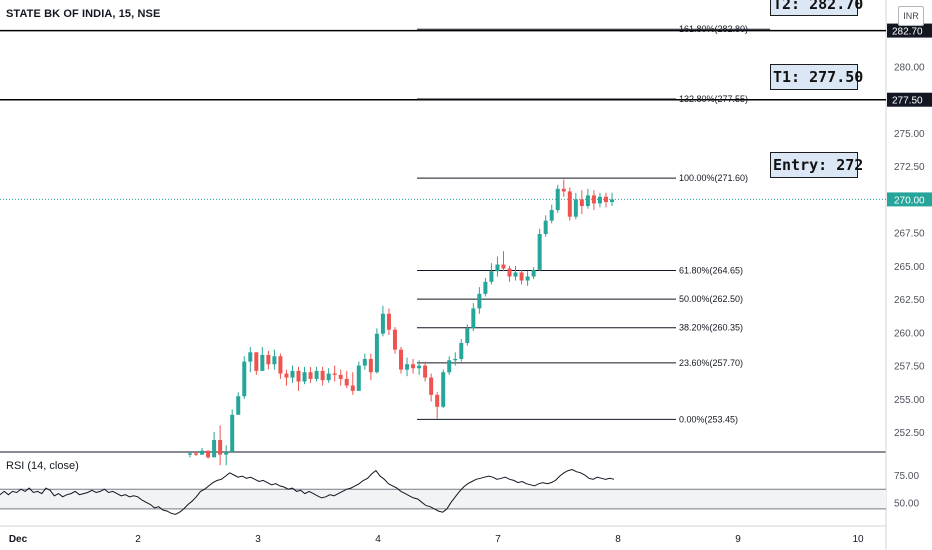 The width and height of the screenshot is (932, 550). Describe the element at coordinates (713, 99) in the screenshot. I see `fib-level-label: 132.80%(277.55)` at that location.